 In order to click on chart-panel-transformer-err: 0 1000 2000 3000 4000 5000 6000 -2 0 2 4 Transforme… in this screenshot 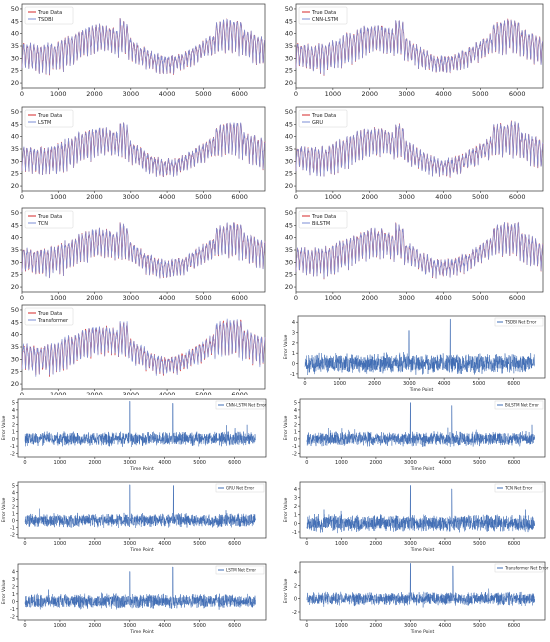, I will do `click(416, 599)`.